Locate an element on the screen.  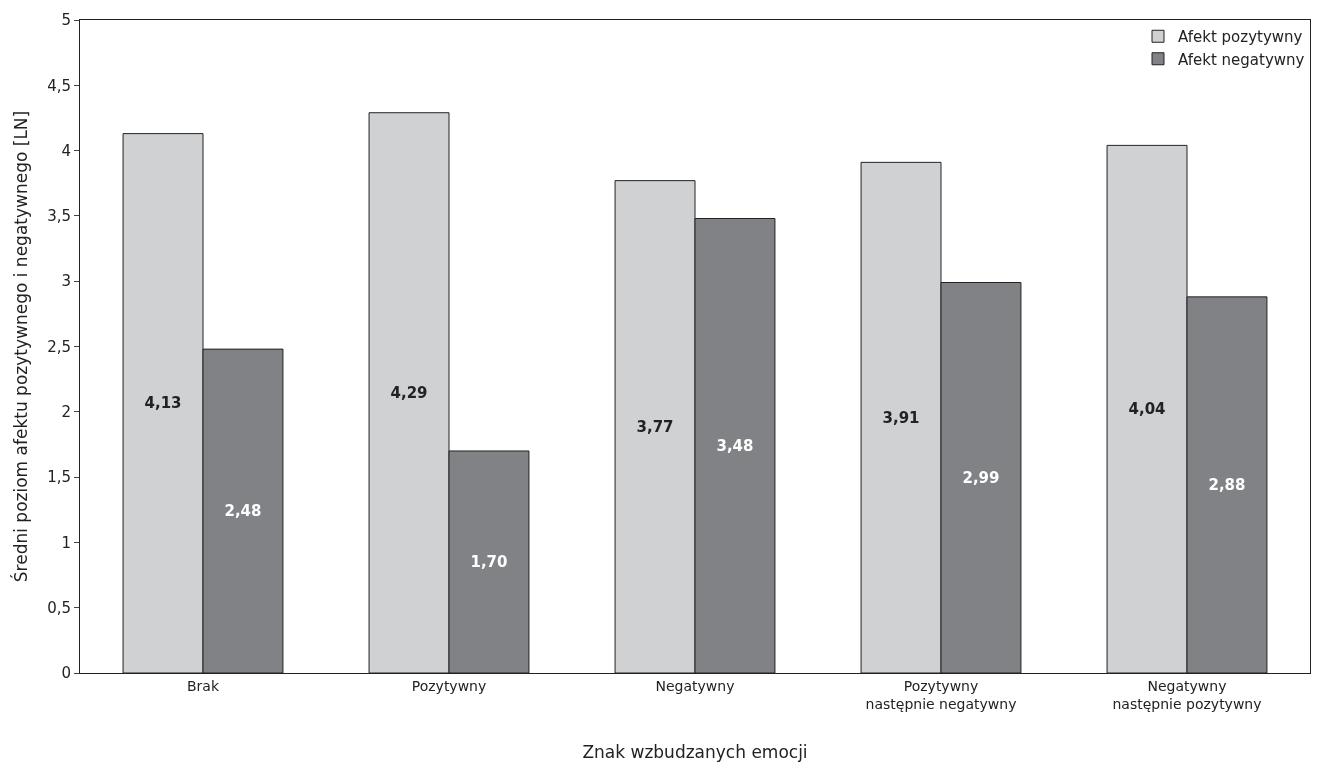
y-tick-label: 3,5 is located at coordinates (59, 216).